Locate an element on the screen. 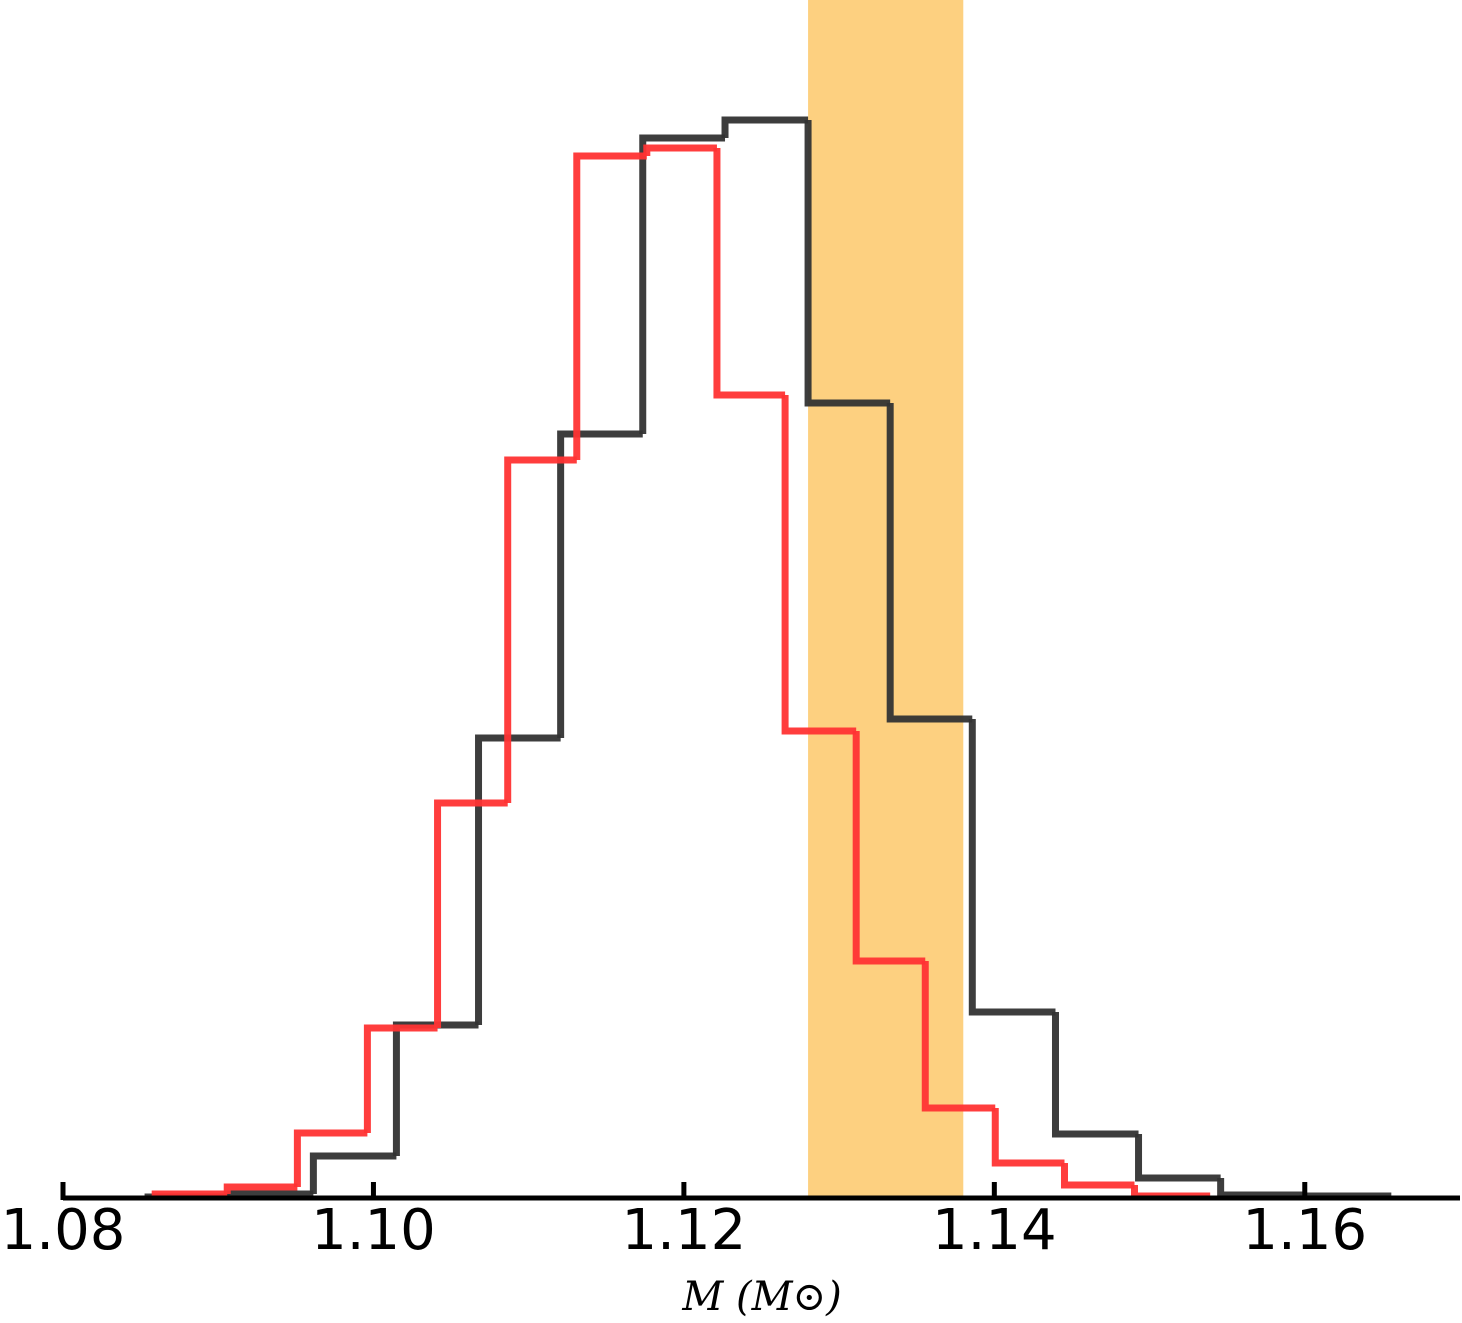  x-tick-label: 1.08 is located at coordinates (63, 1230).